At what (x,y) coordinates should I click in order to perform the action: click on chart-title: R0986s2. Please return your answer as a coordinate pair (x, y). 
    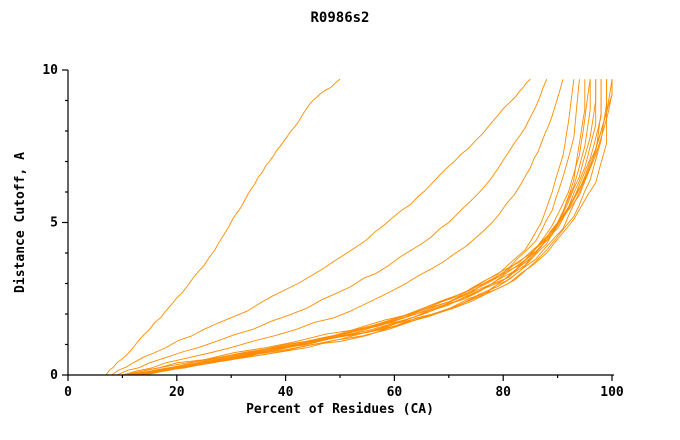
    Looking at the image, I should click on (339, 18).